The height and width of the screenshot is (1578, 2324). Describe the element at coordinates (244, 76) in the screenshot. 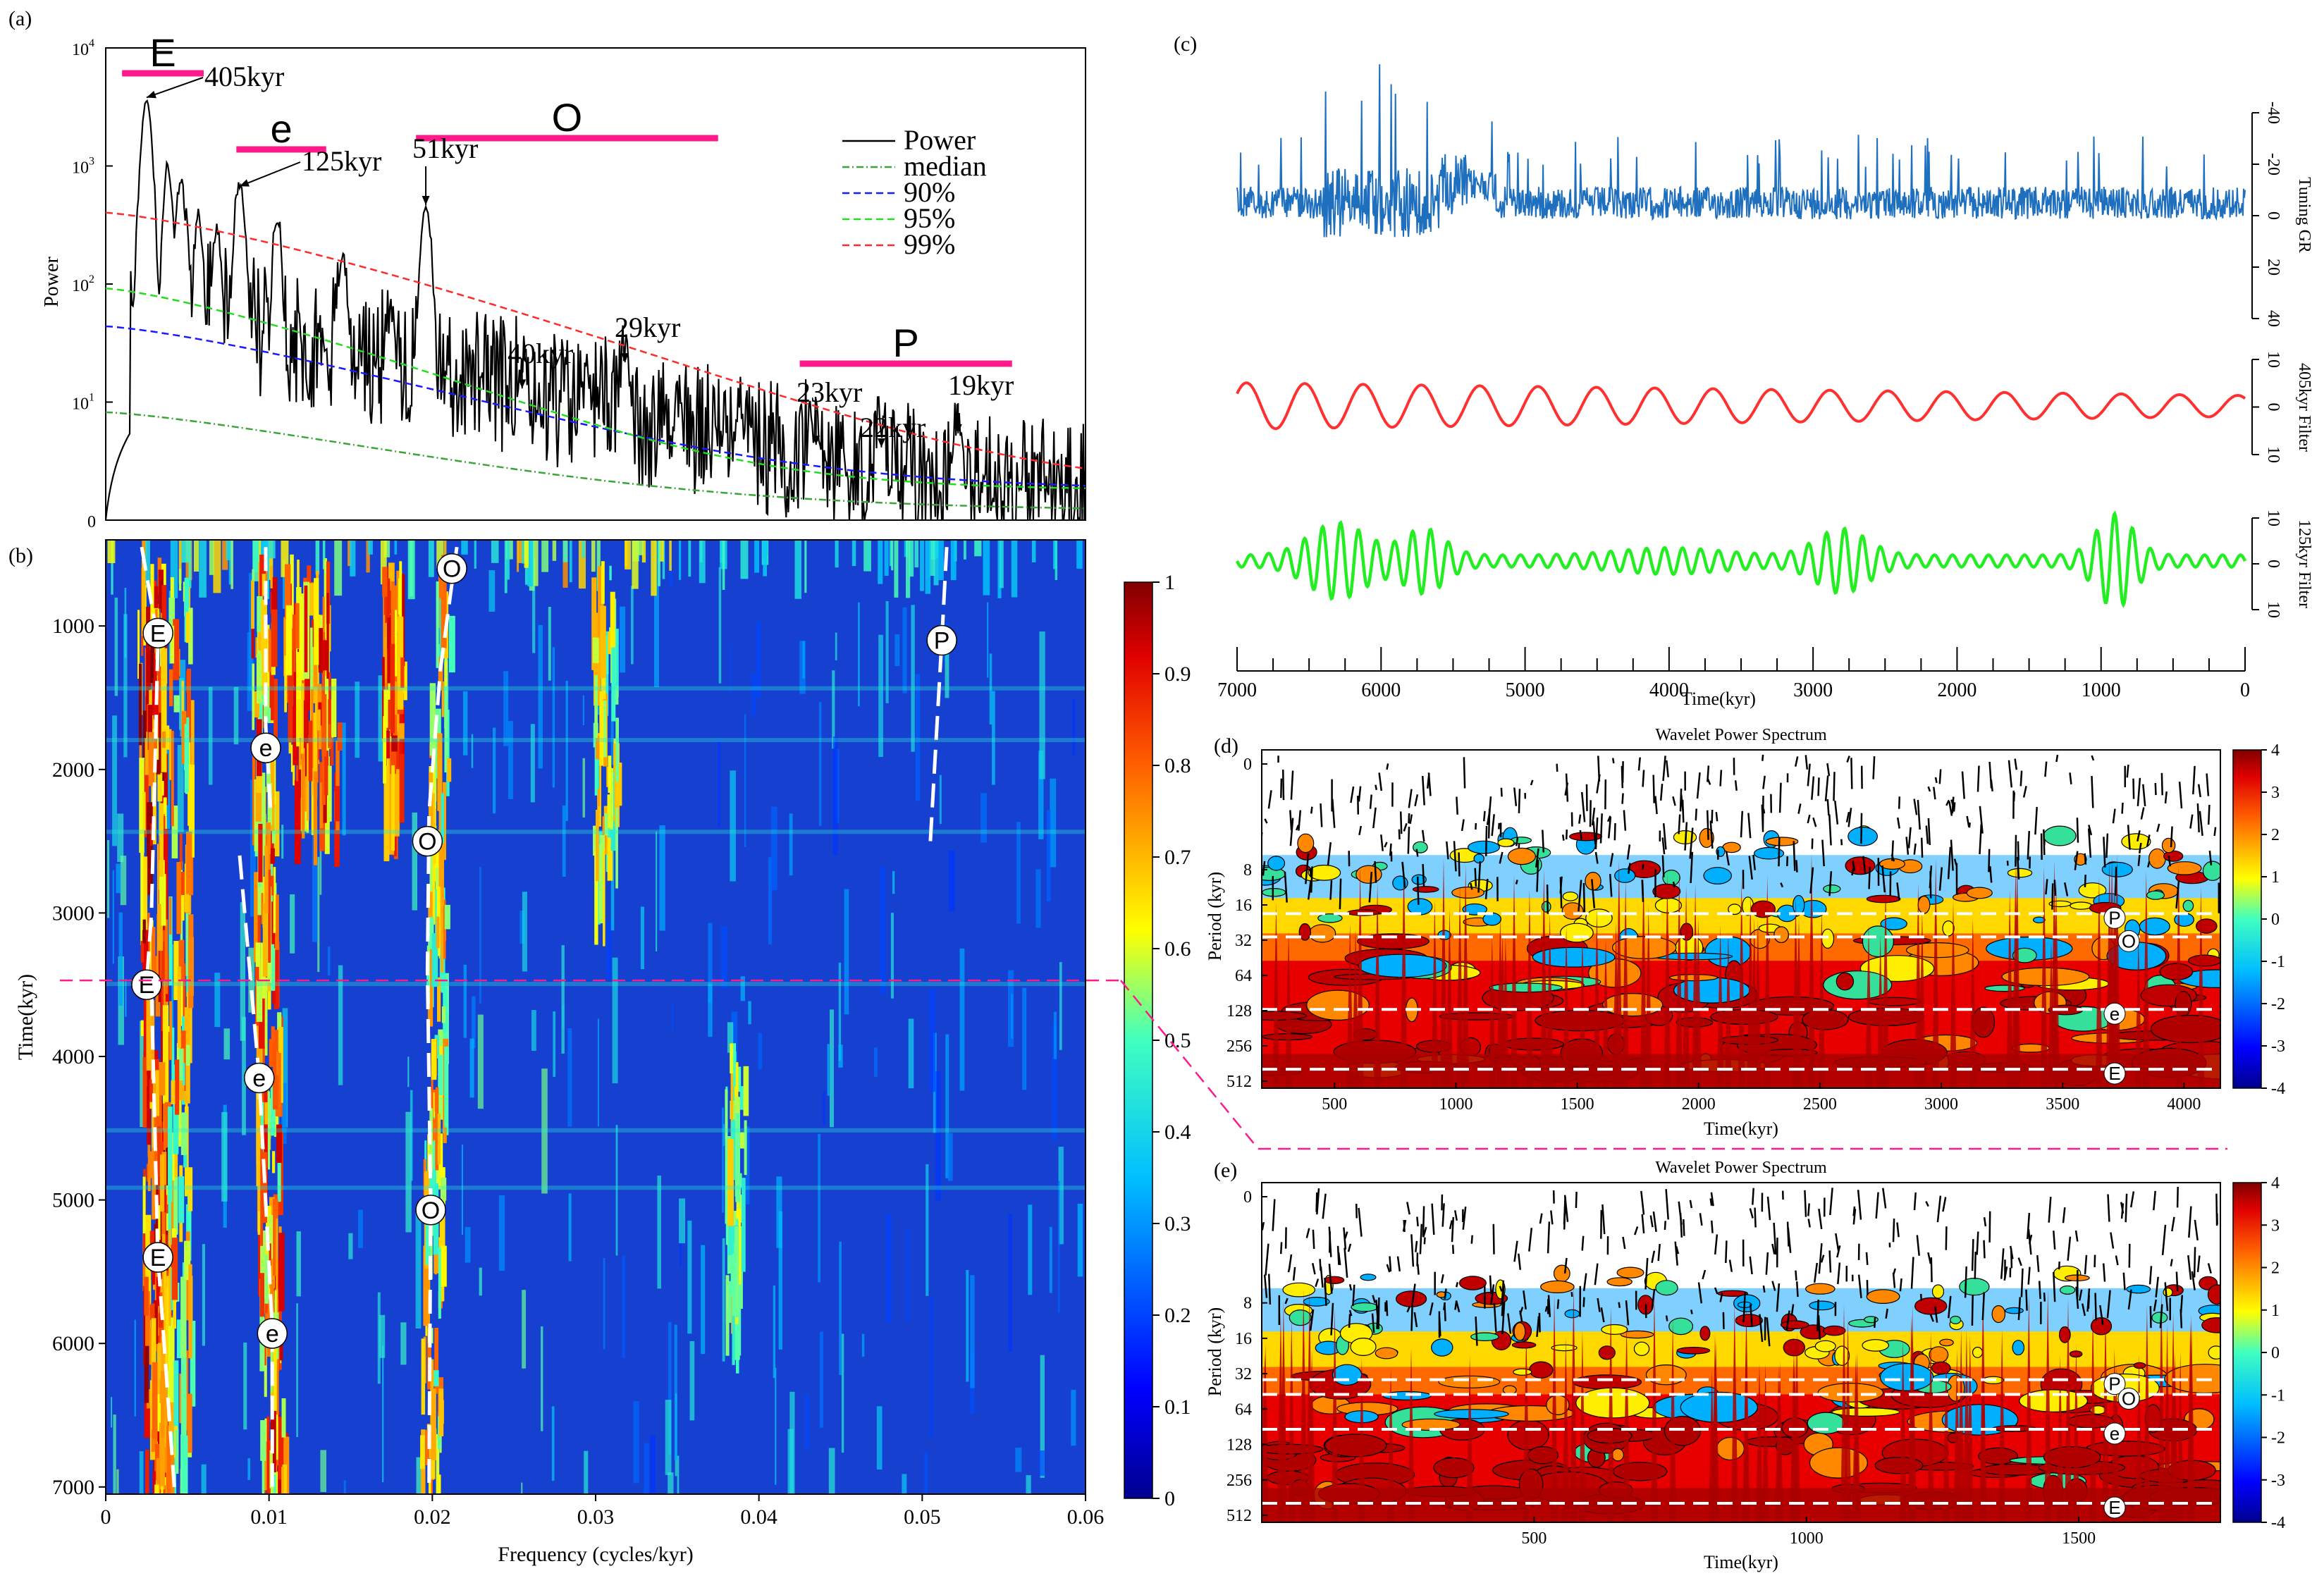

I see `peak-label-405kyr: 405kyr` at that location.